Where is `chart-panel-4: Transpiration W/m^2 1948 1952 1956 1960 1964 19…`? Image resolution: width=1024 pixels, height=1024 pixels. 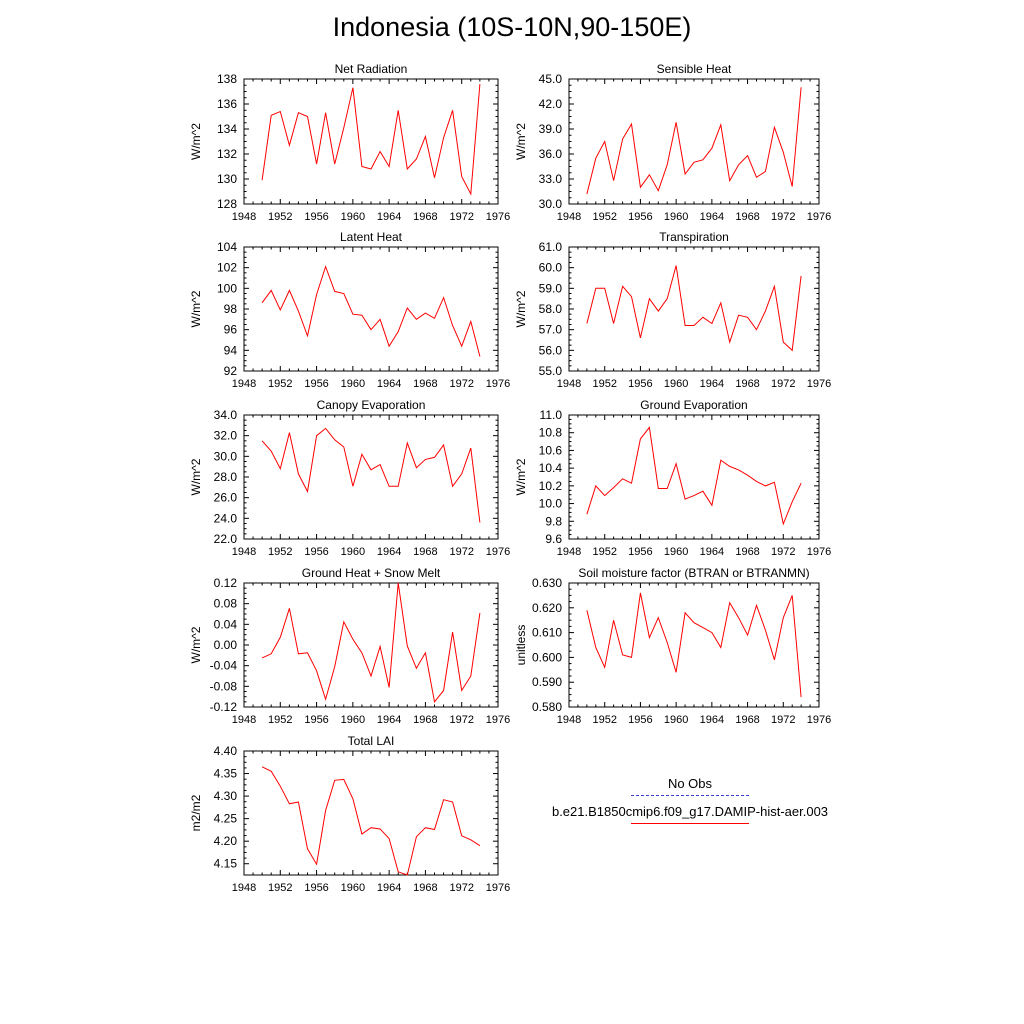 chart-panel-4: Transpiration W/m^2 1948 1952 1956 1960 1964 19… is located at coordinates (672, 310).